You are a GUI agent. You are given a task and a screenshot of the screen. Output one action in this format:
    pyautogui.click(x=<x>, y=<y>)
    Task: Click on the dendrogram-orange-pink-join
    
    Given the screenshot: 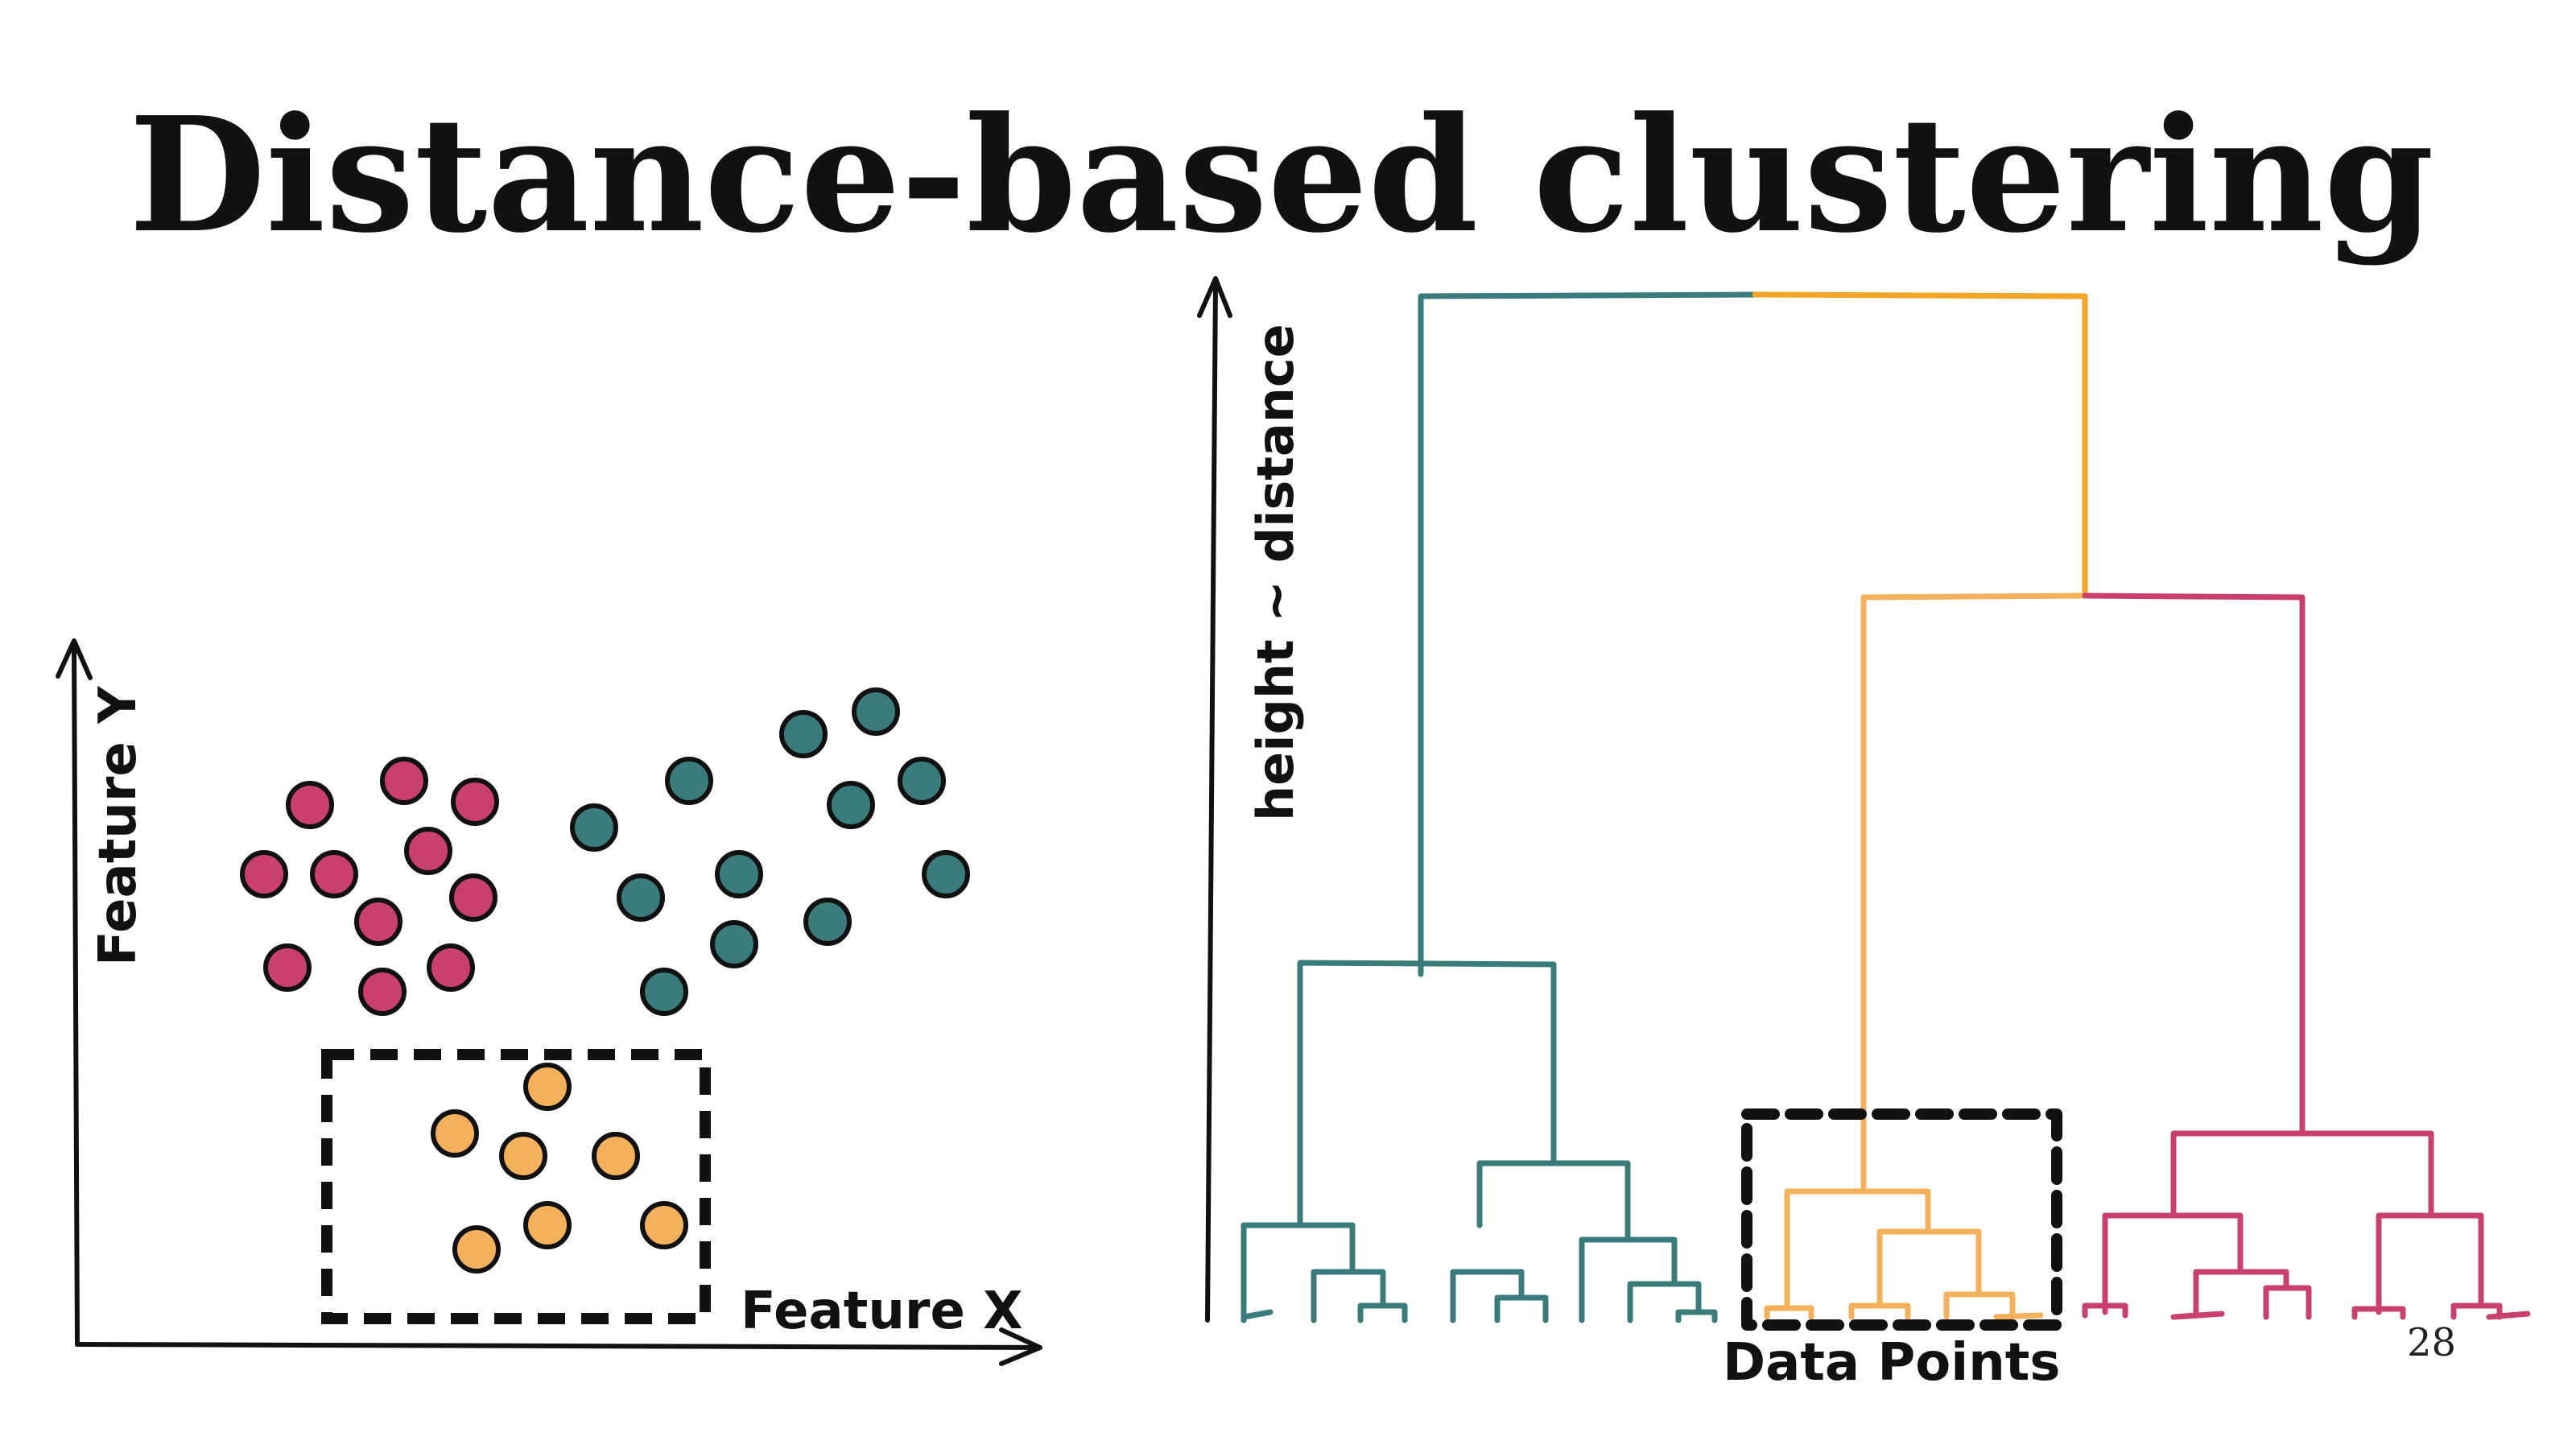 What is the action you would take?
    pyautogui.click(x=2083, y=893)
    